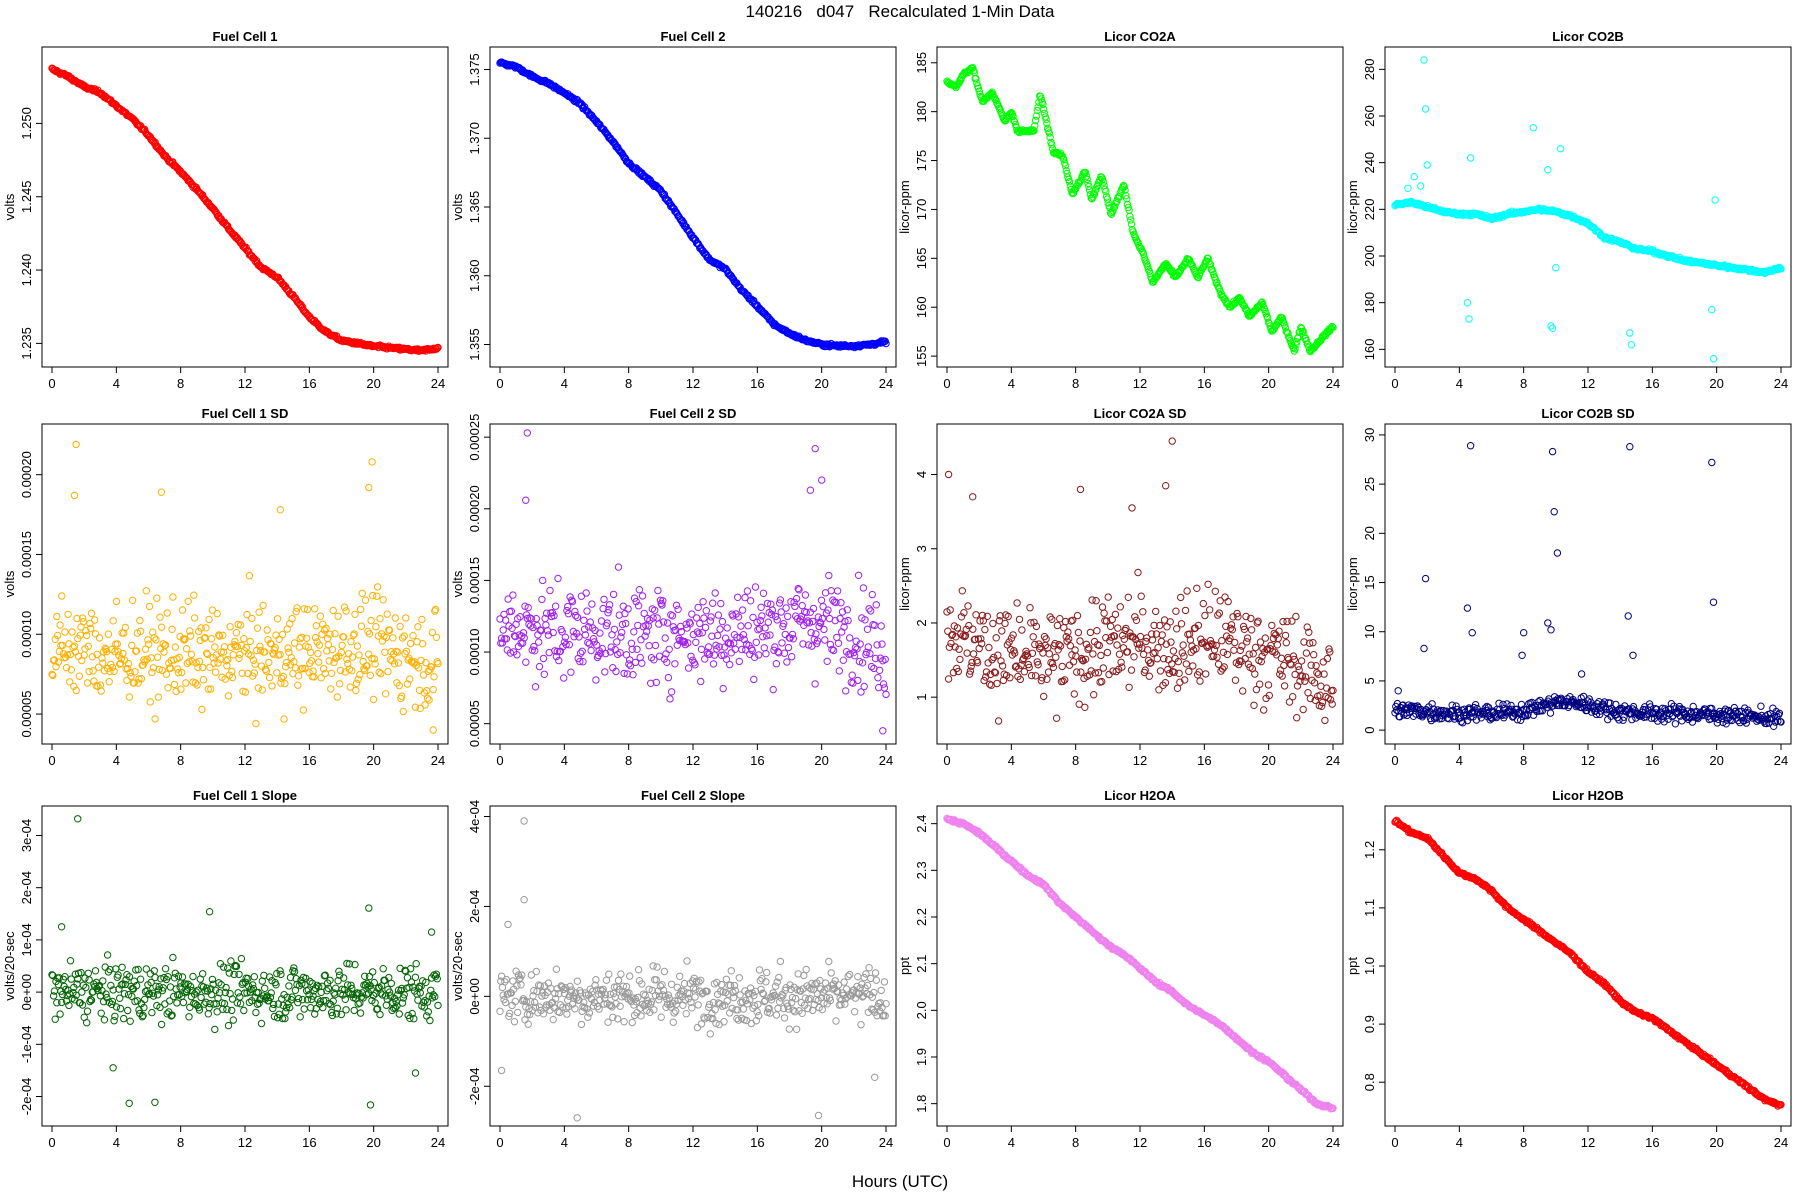  What do you see at coordinates (693, 413) in the screenshot?
I see `chart-title: Fuel Cell 2 SD` at bounding box center [693, 413].